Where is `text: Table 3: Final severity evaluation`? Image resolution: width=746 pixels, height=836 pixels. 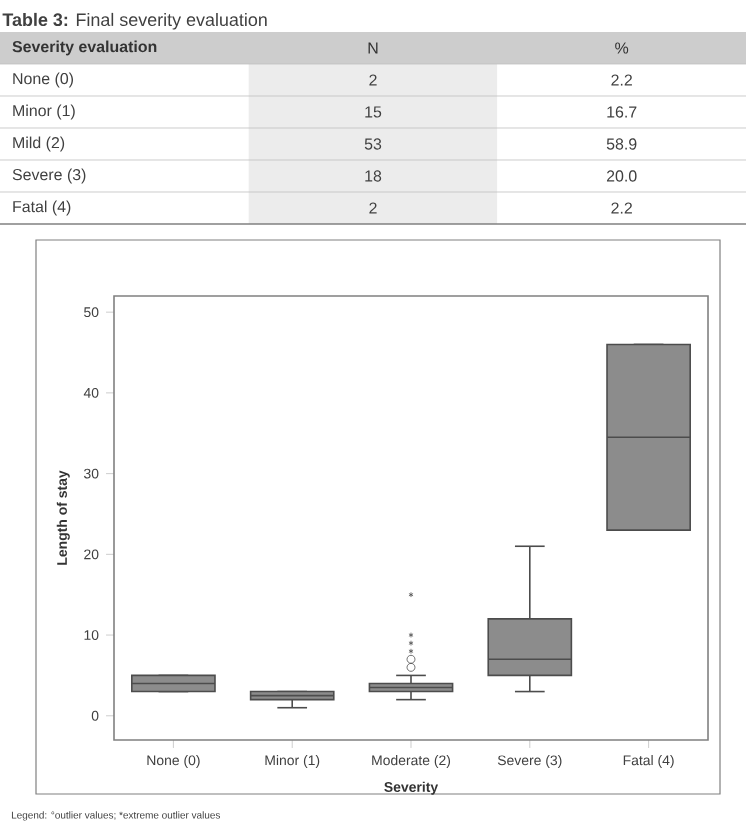
text: Table 3: Final severity evaluation is located at coordinates (134, 21).